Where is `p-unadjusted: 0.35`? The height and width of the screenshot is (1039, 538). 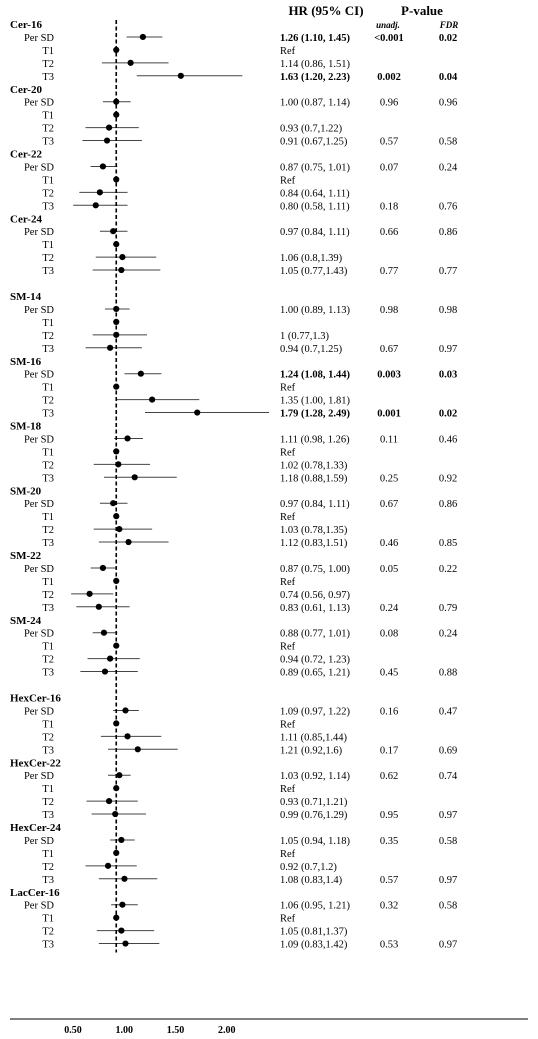 p-unadjusted: 0.35 is located at coordinates (389, 841).